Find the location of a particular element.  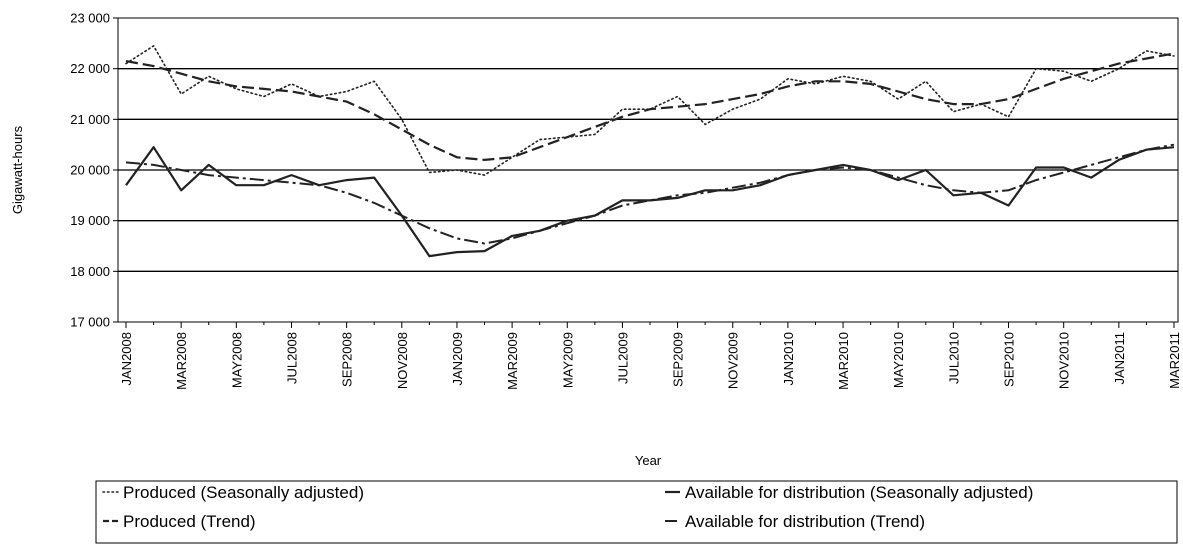

x-tick-label: MAR2011 is located at coordinates (1174, 360).